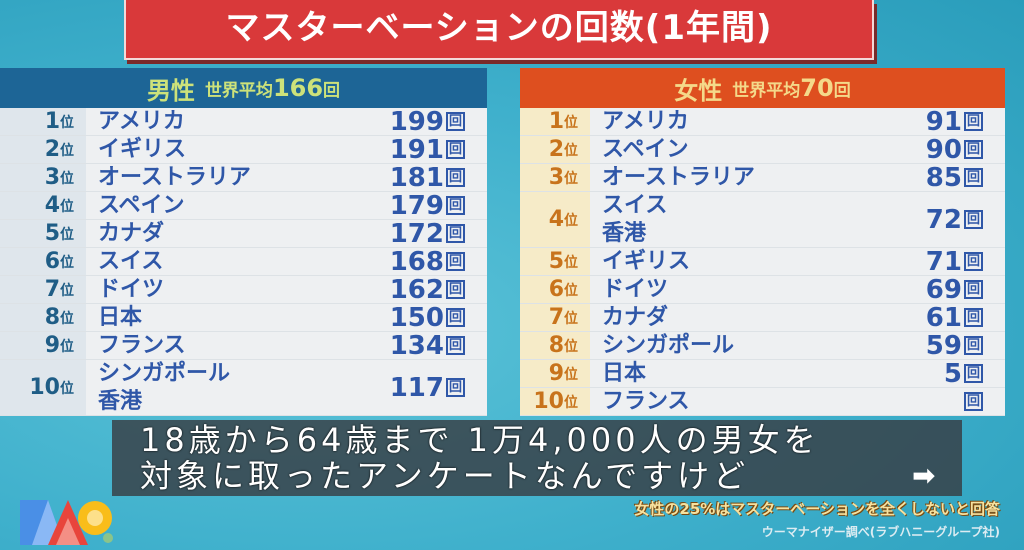 The width and height of the screenshot is (1024, 550). Describe the element at coordinates (120, 401) in the screenshot. I see `country-name: 香港` at that location.